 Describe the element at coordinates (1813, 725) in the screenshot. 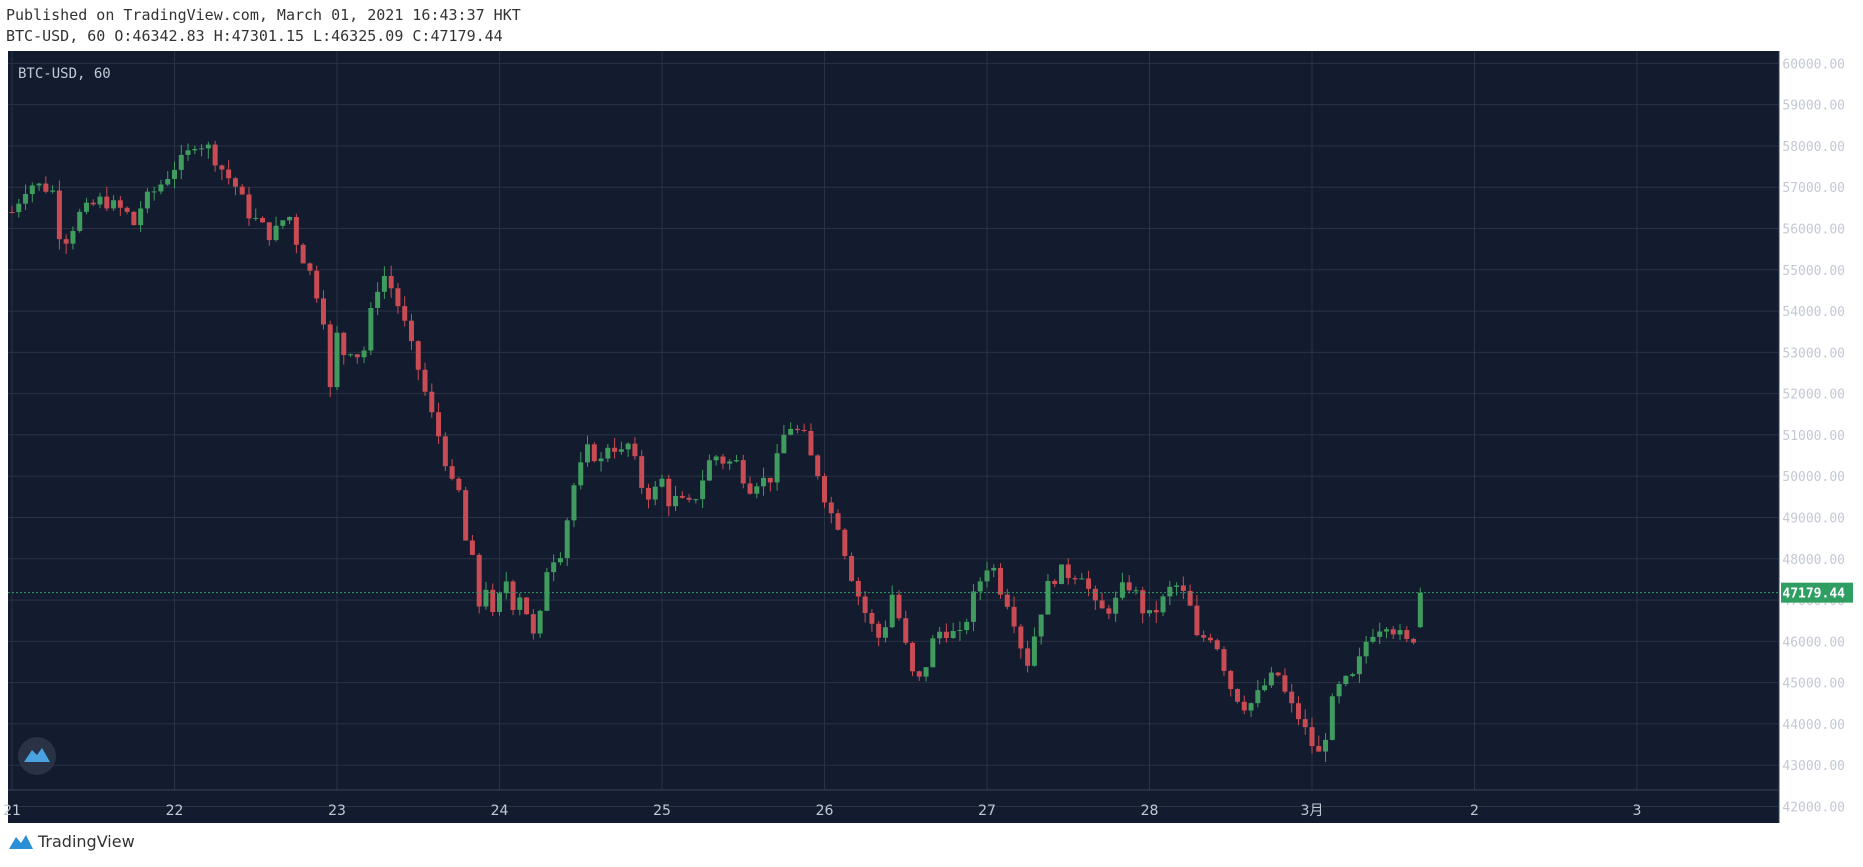

I see `y-tick-label: 44000.00` at that location.